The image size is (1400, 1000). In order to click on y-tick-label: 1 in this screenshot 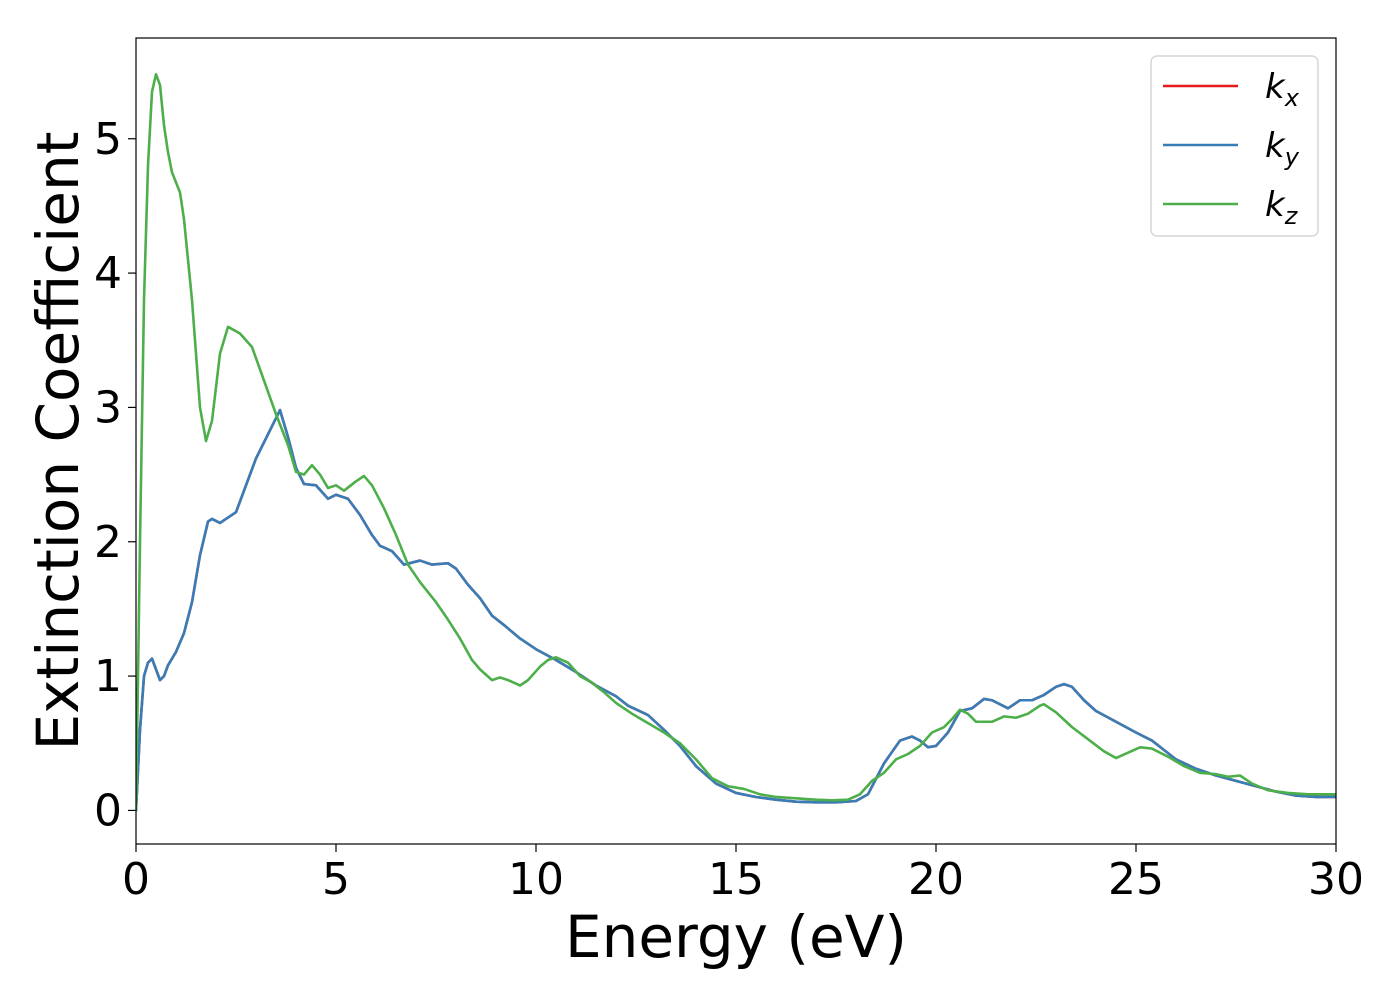, I will do `click(108, 676)`.